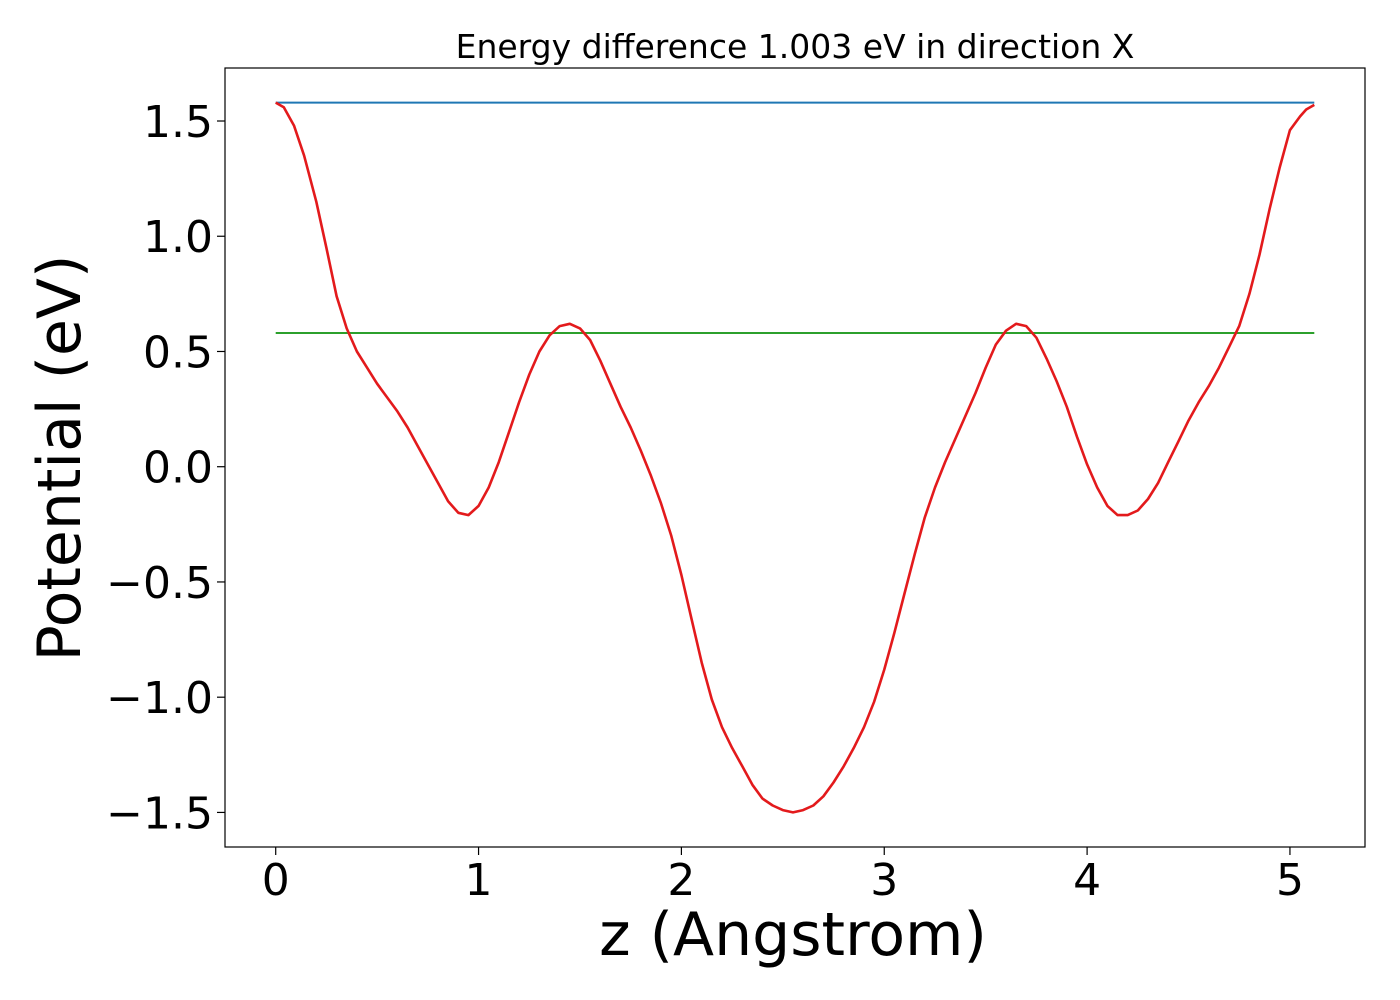  I want to click on y-tick-label: −0.5, so click(159, 583).